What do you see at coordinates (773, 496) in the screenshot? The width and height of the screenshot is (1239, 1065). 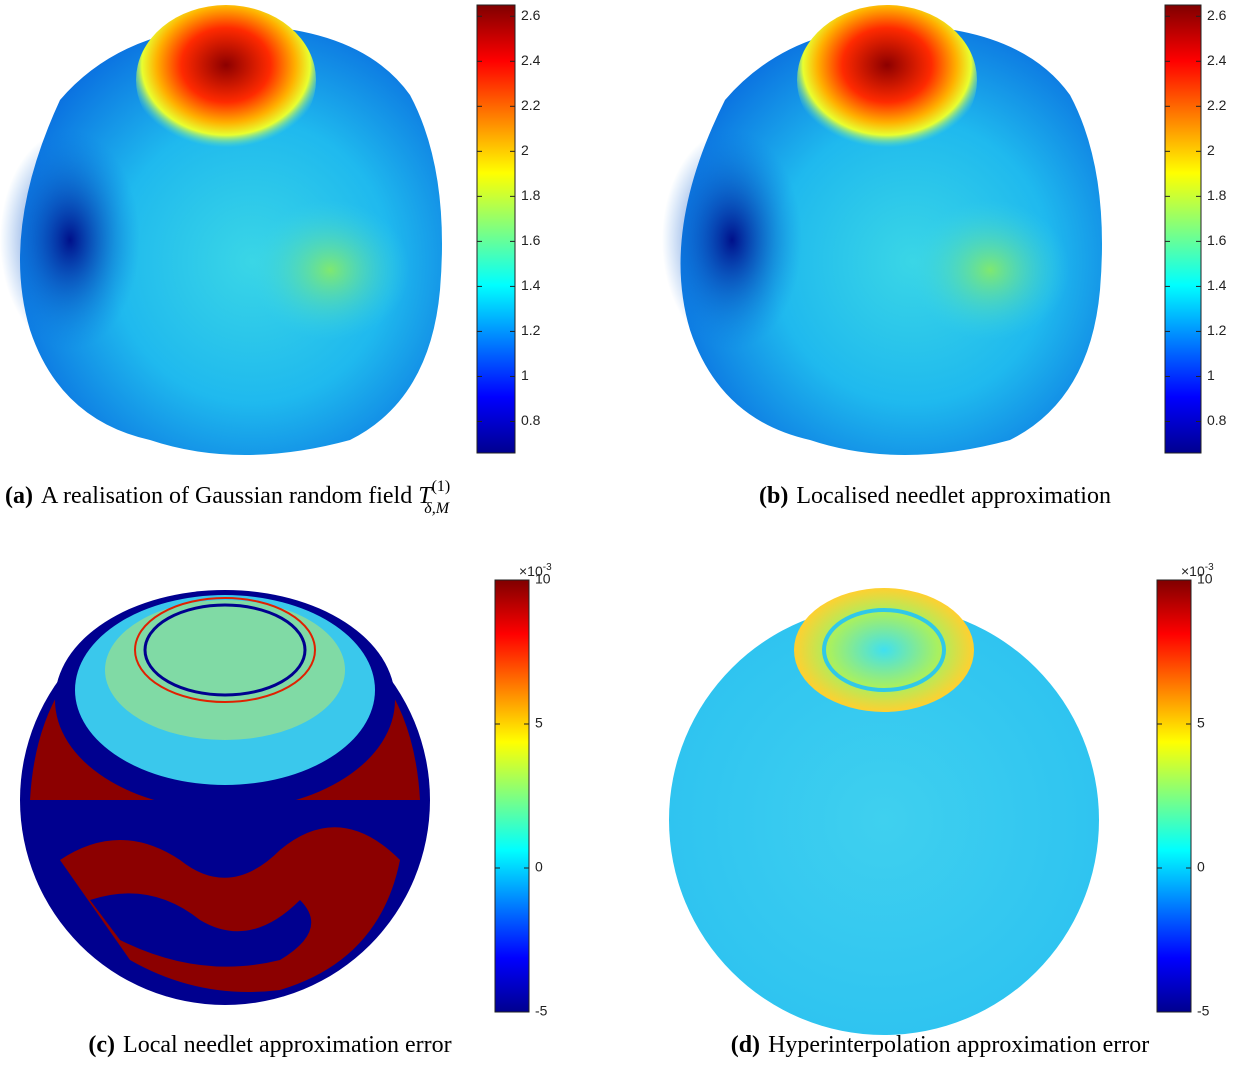 I see `caption-label: (b)` at bounding box center [773, 496].